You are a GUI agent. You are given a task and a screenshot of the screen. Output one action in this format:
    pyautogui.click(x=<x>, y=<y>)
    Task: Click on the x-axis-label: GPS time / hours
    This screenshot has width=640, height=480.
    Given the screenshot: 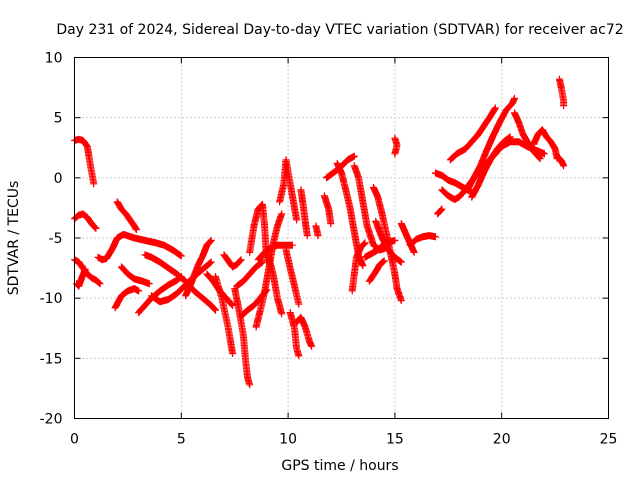 What is the action you would take?
    pyautogui.click(x=339, y=466)
    